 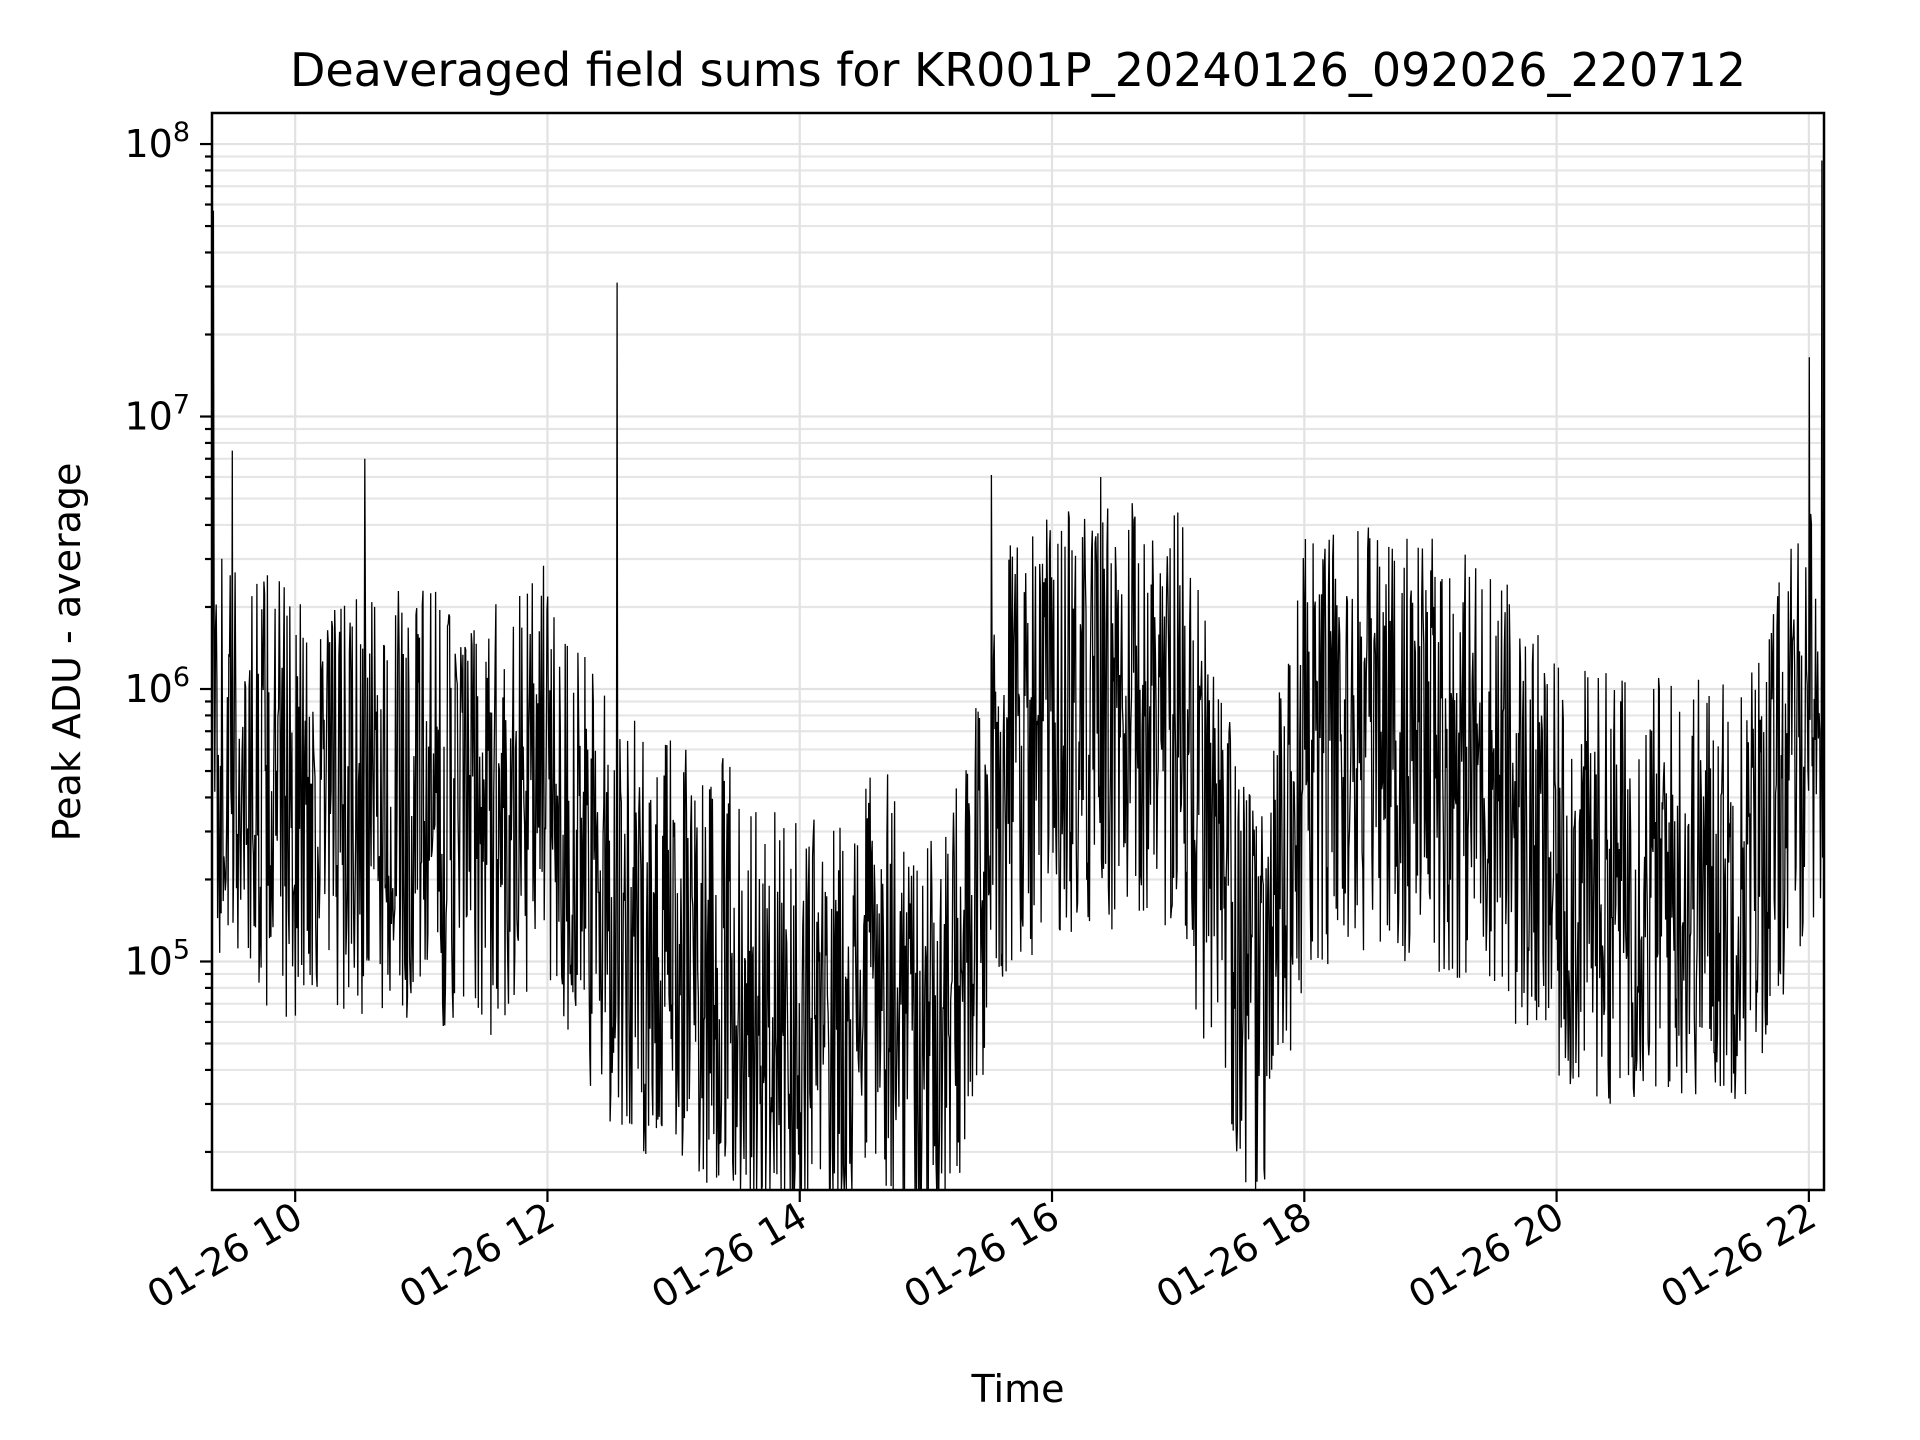 I want to click on x-axis-label: Time, so click(x=1018, y=1389).